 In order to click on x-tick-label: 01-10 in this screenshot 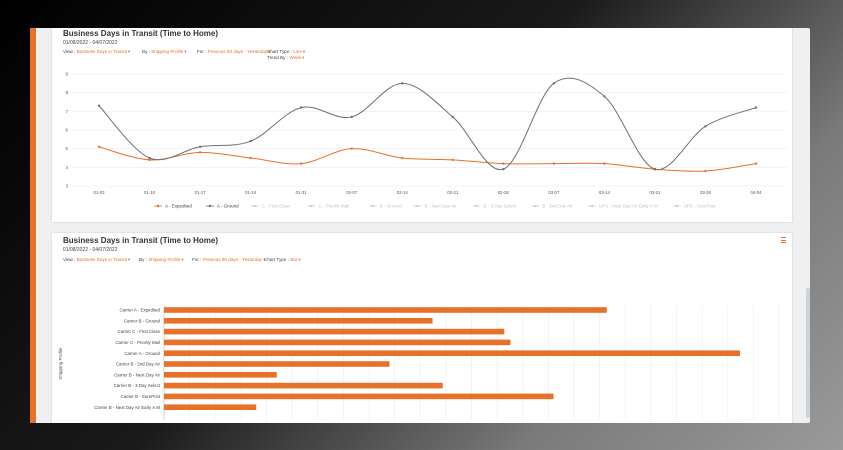, I will do `click(150, 192)`.